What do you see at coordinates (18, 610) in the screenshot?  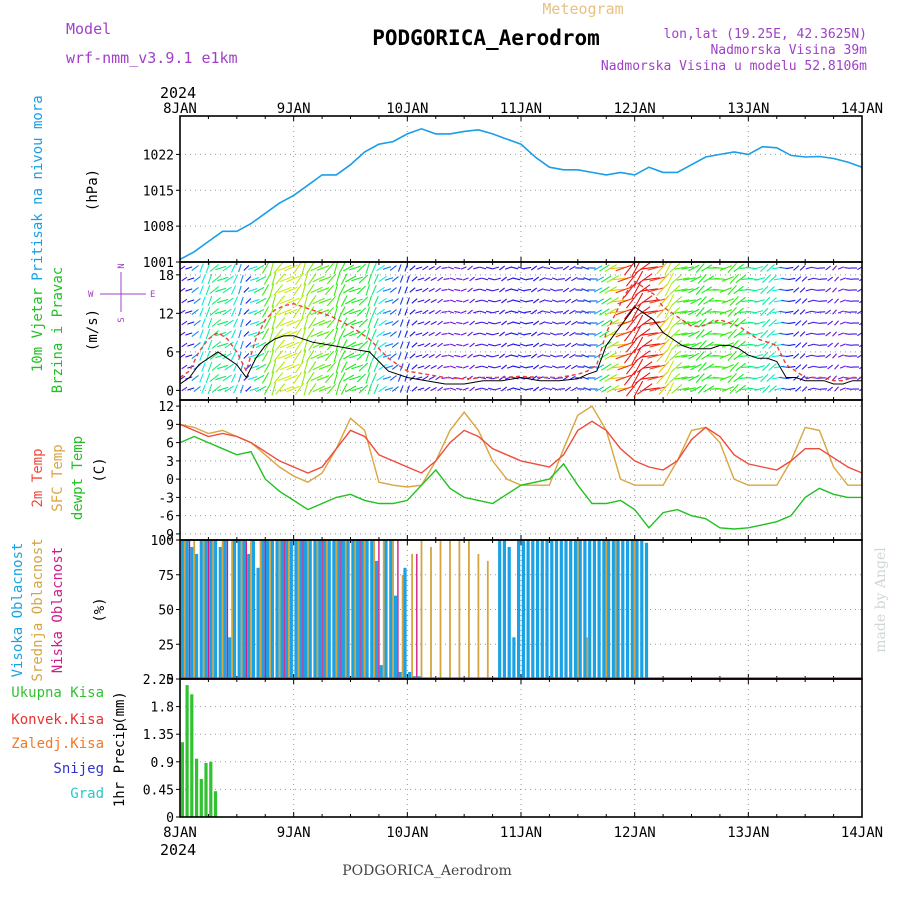 I see `high-cloud-label: Visoka Oblacnost` at bounding box center [18, 610].